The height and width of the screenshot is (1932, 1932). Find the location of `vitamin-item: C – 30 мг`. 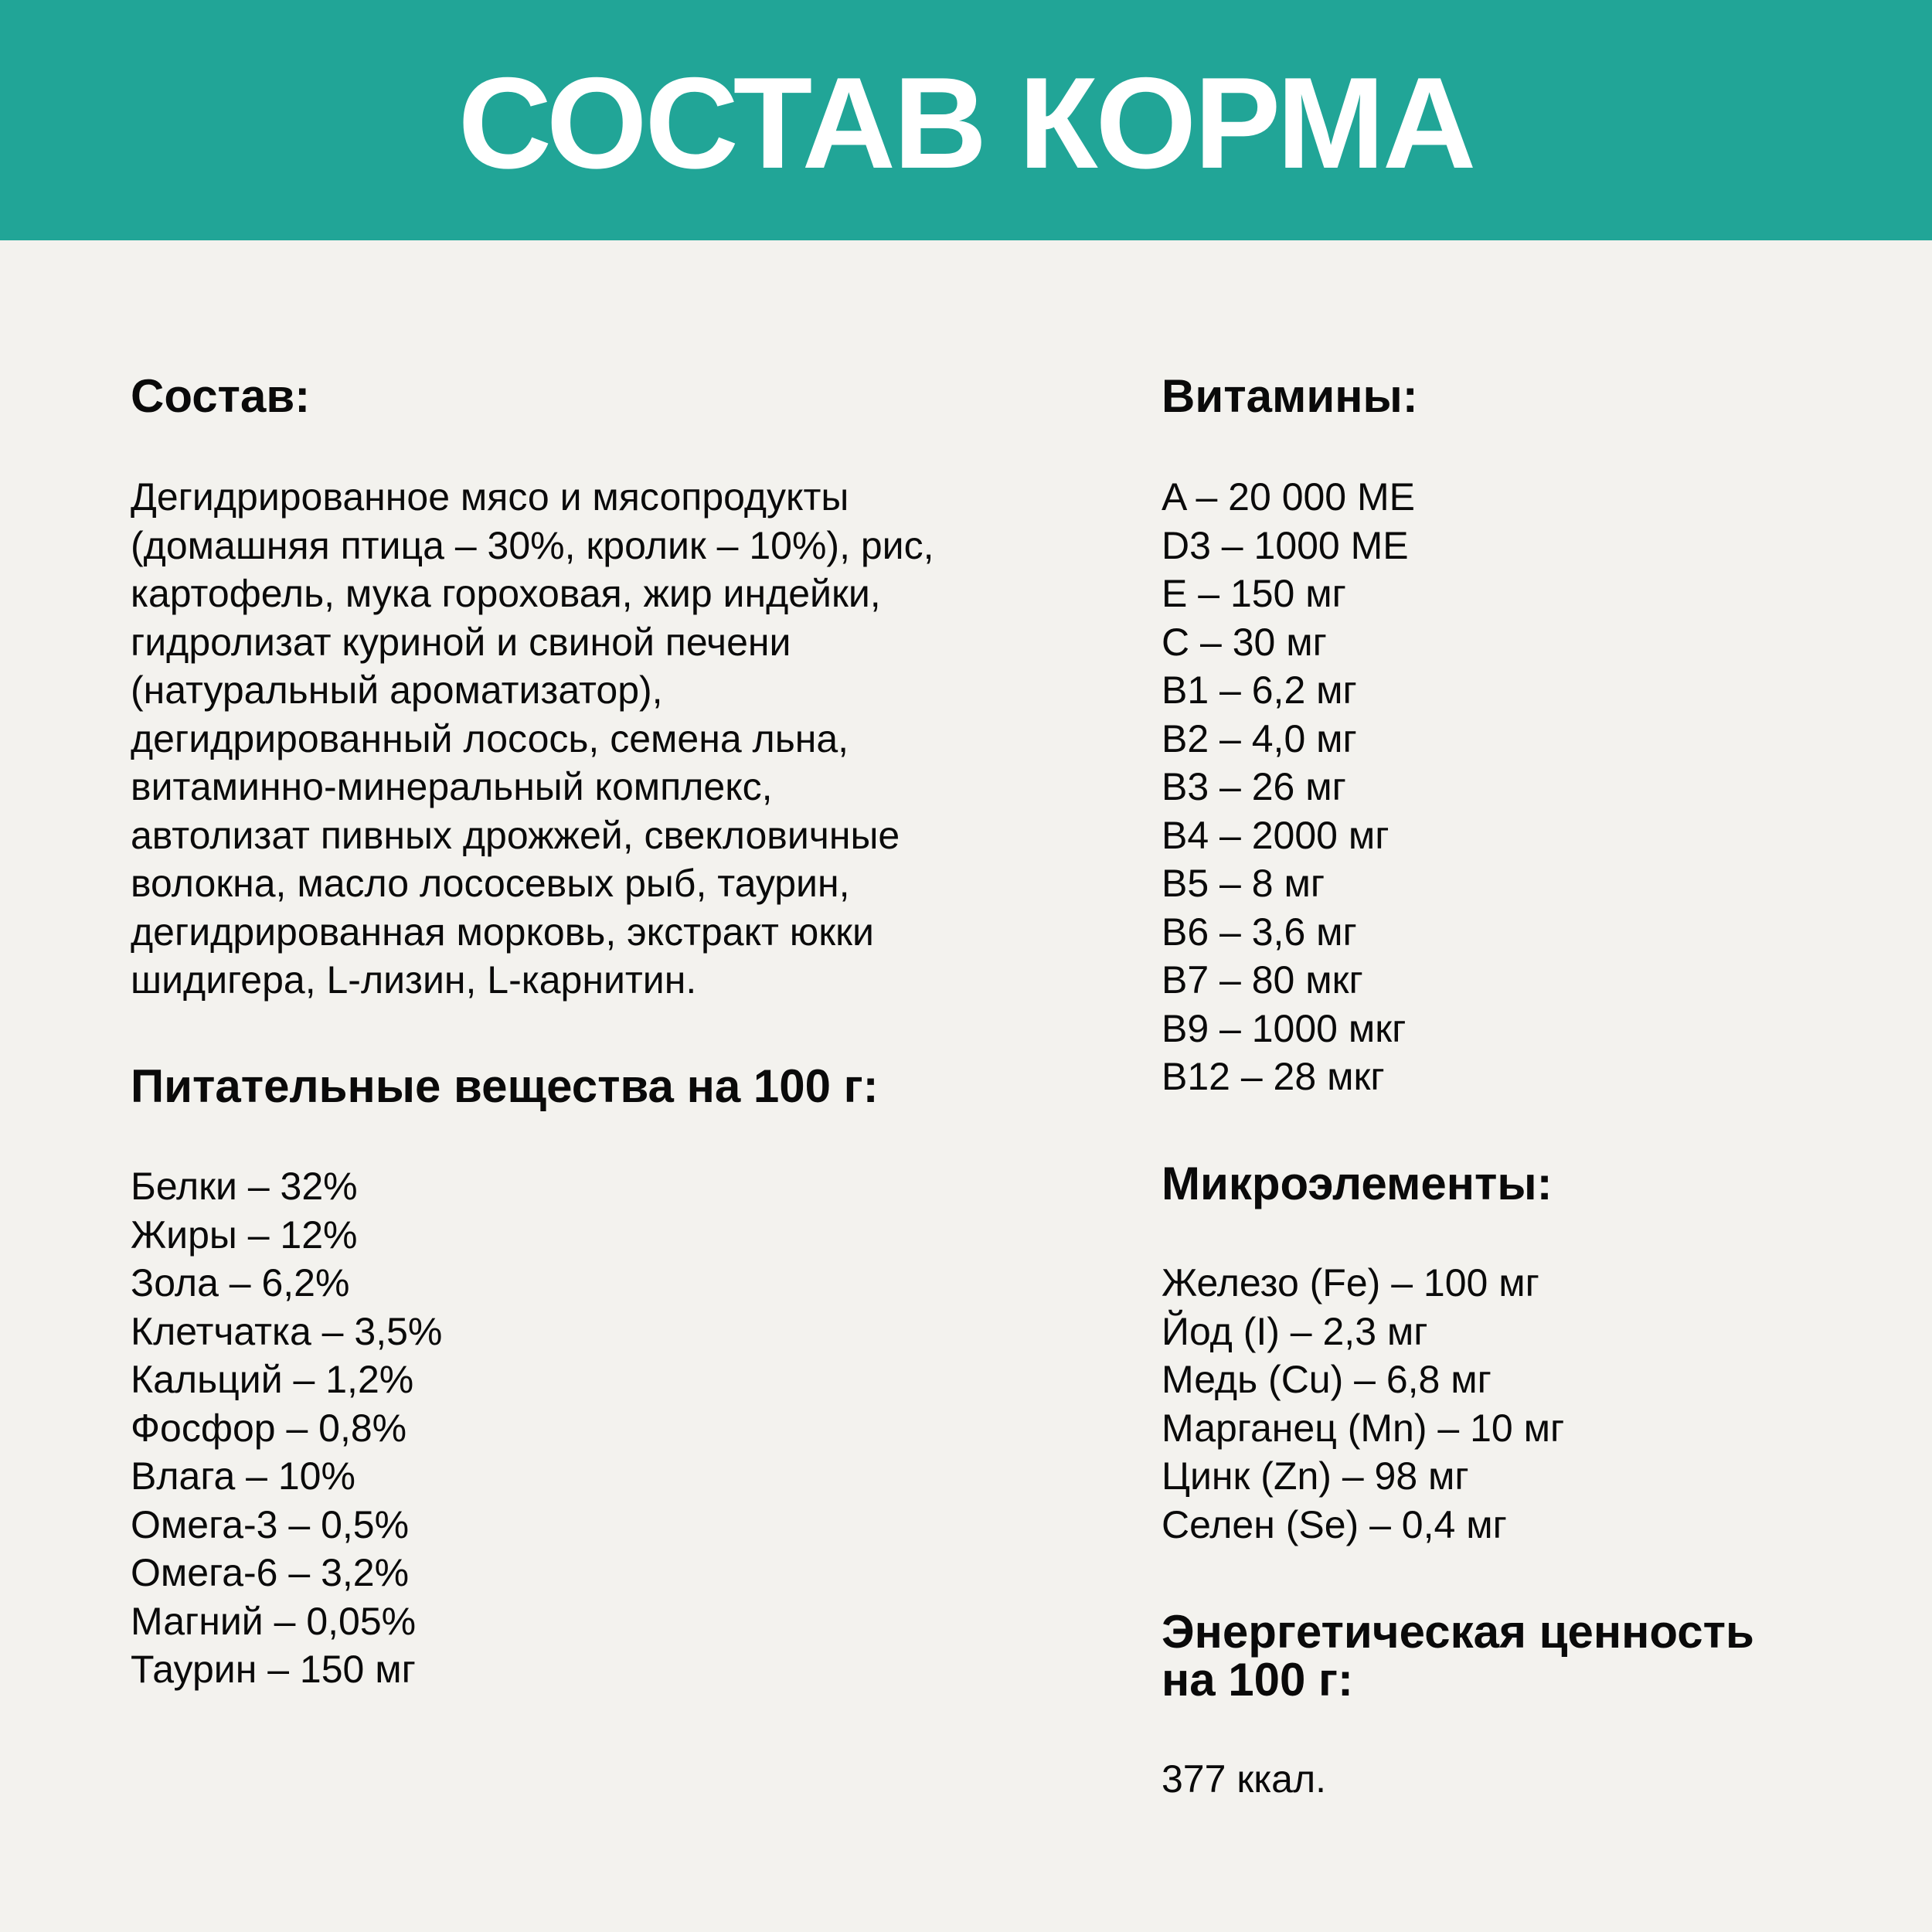

vitamin-item: C – 30 мг is located at coordinates (1244, 642).